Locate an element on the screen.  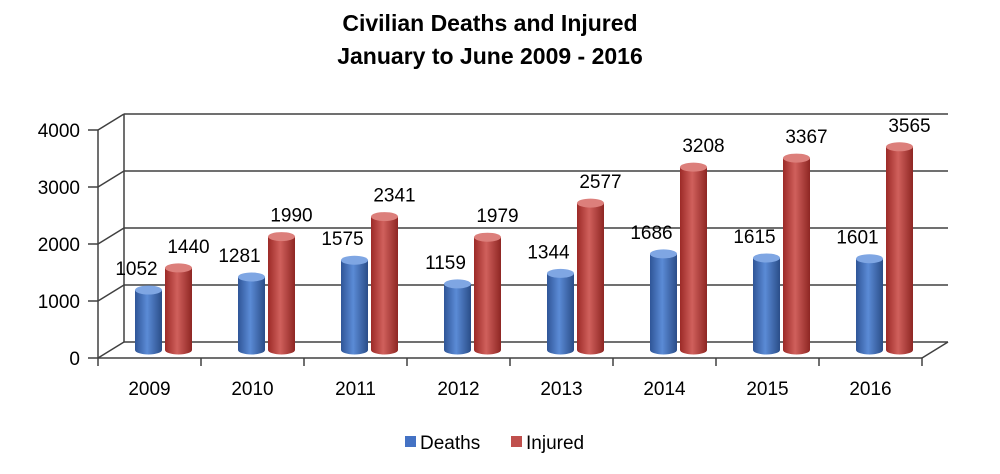
data-label-deaths: 1159 is located at coordinates (445, 263).